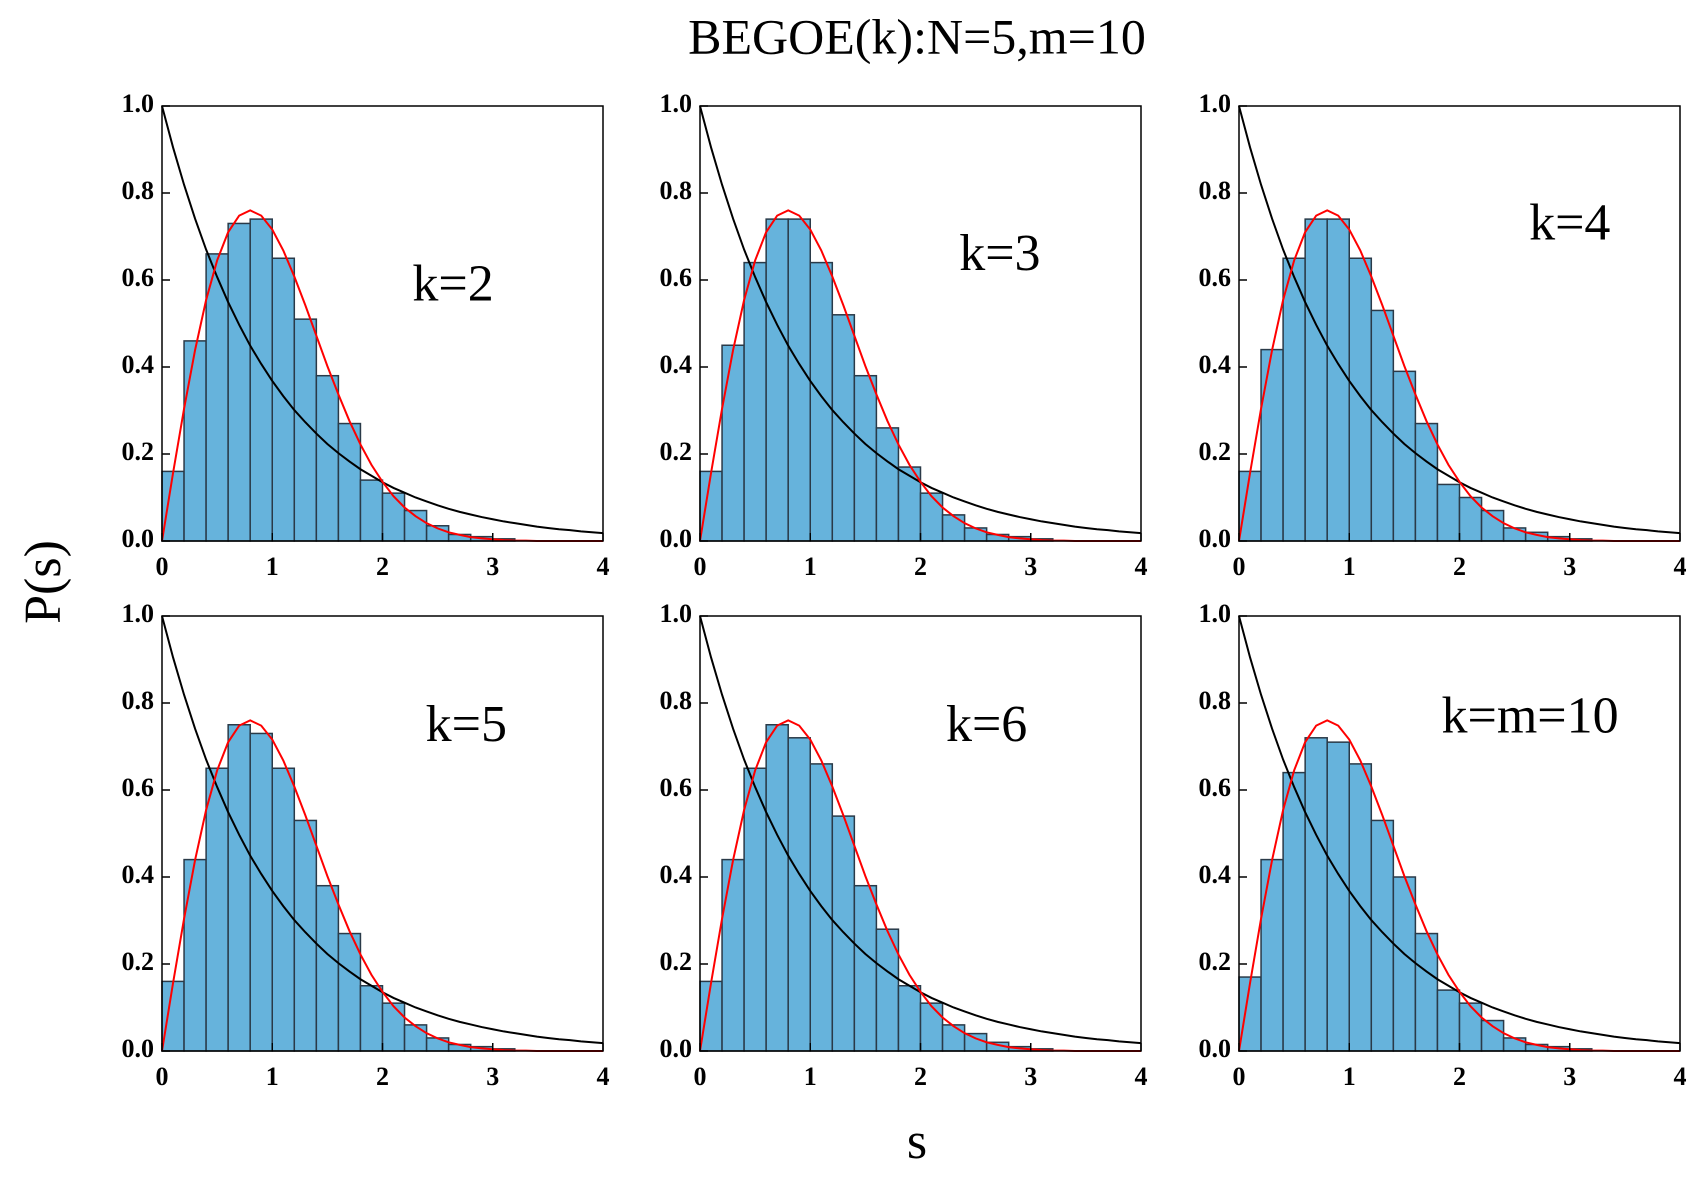  Describe the element at coordinates (466, 724) in the screenshot. I see `panel-annotation: k=5` at that location.